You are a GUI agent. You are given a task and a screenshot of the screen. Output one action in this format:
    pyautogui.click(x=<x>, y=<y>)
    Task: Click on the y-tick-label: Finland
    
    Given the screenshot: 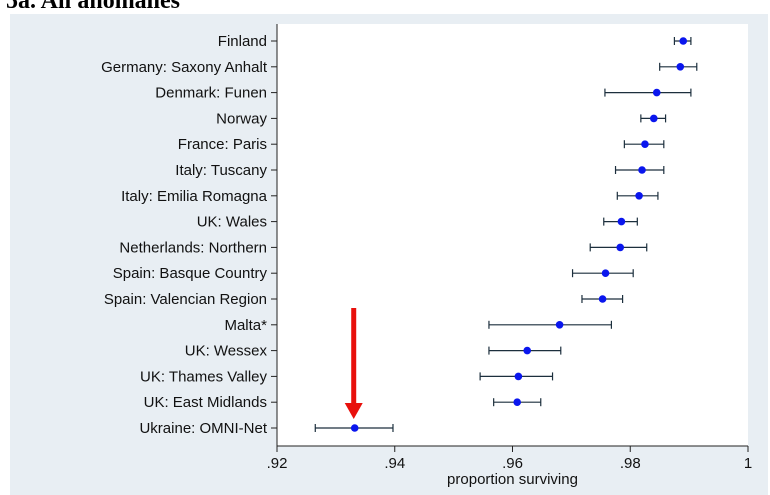 What is the action you would take?
    pyautogui.click(x=242, y=41)
    